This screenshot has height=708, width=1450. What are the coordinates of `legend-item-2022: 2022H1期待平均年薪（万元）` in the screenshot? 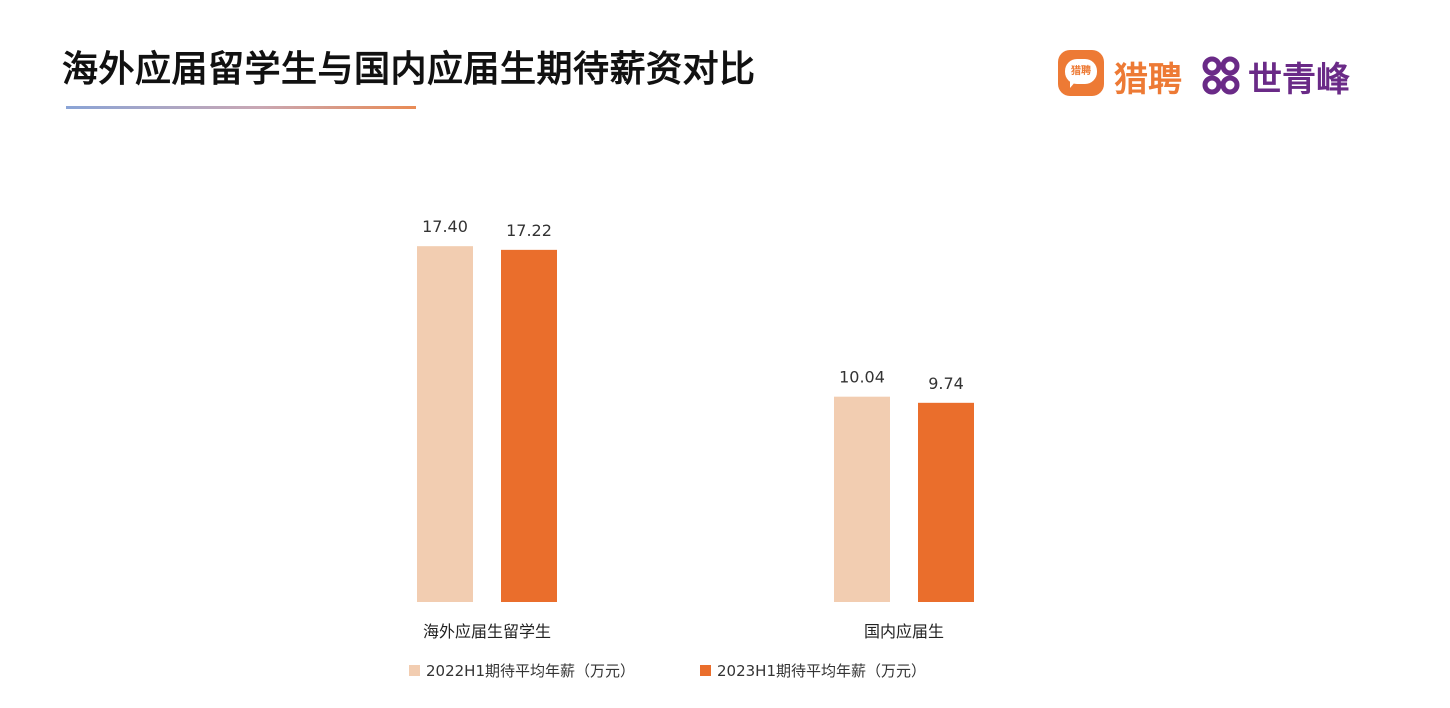 It's located at (522, 670).